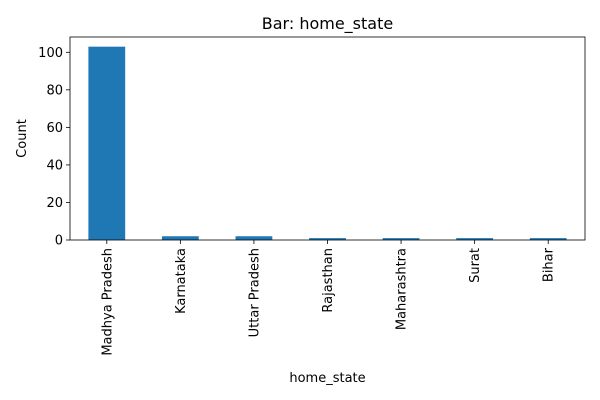 This screenshot has width=600, height=400. What do you see at coordinates (54, 165) in the screenshot?
I see `y-tick-label-2: 40` at bounding box center [54, 165].